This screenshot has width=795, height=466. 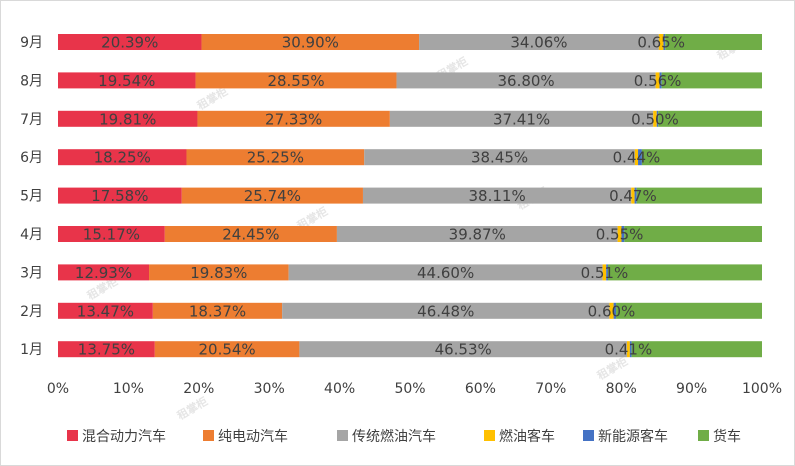 What do you see at coordinates (661, 43) in the screenshot?
I see `data-label: 0.65%` at bounding box center [661, 43].